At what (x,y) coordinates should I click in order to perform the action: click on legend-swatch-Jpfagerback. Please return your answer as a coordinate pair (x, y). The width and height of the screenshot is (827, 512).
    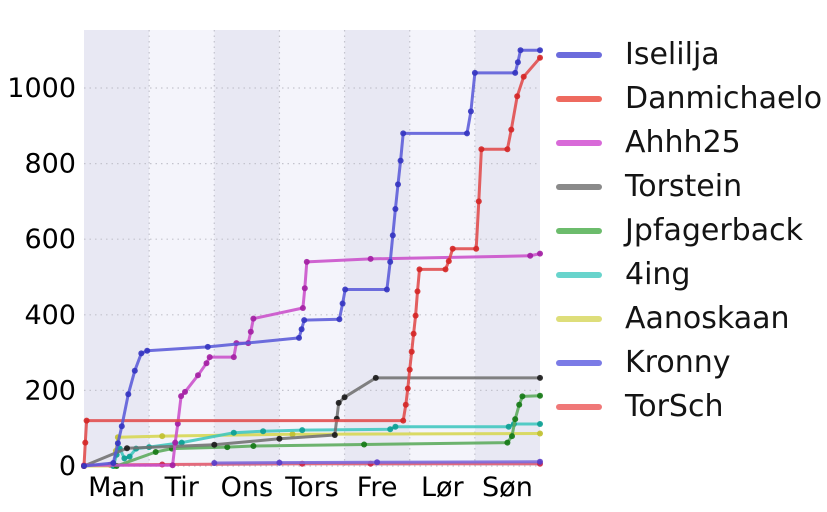
    Looking at the image, I should click on (579, 231).